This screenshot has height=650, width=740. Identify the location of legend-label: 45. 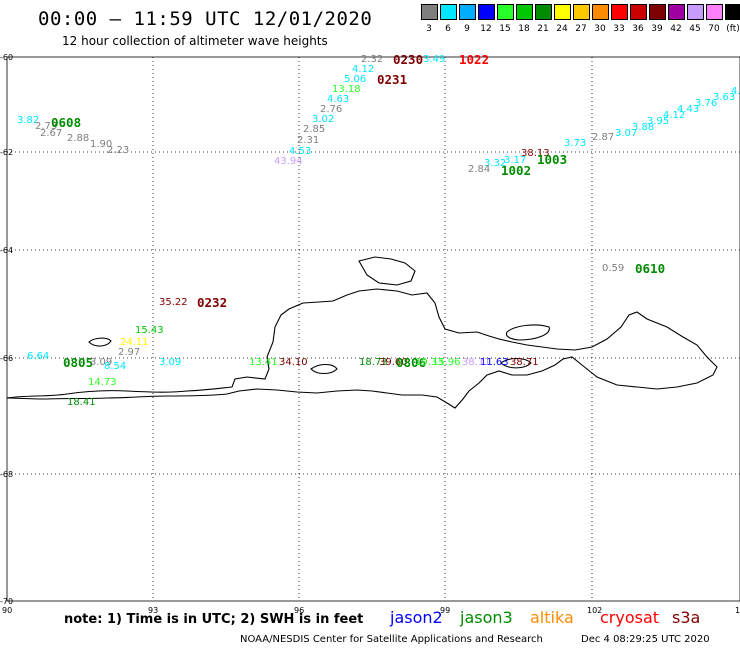
(695, 29).